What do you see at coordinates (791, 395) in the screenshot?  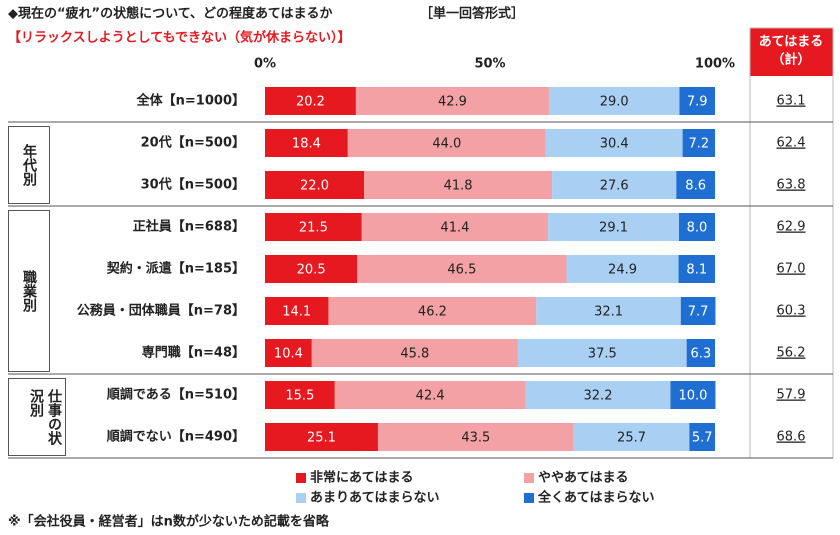 I see `total-value: 57.9` at bounding box center [791, 395].